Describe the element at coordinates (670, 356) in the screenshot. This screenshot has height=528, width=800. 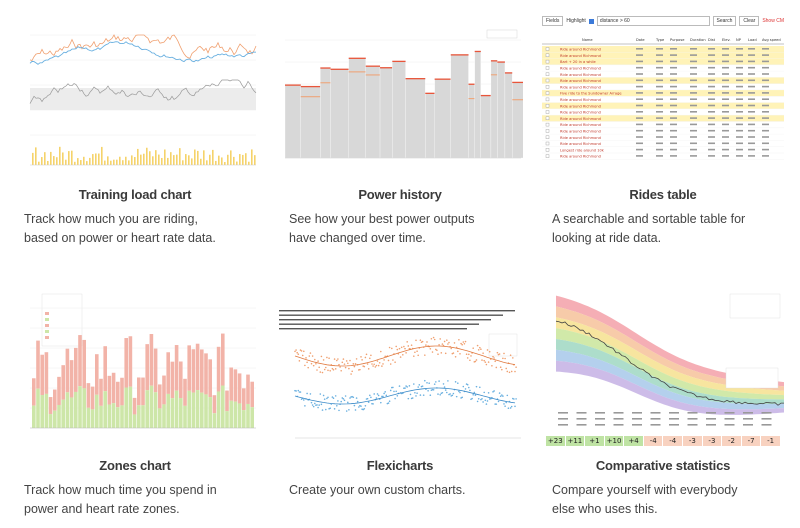
I see `percentile-band` at that location.